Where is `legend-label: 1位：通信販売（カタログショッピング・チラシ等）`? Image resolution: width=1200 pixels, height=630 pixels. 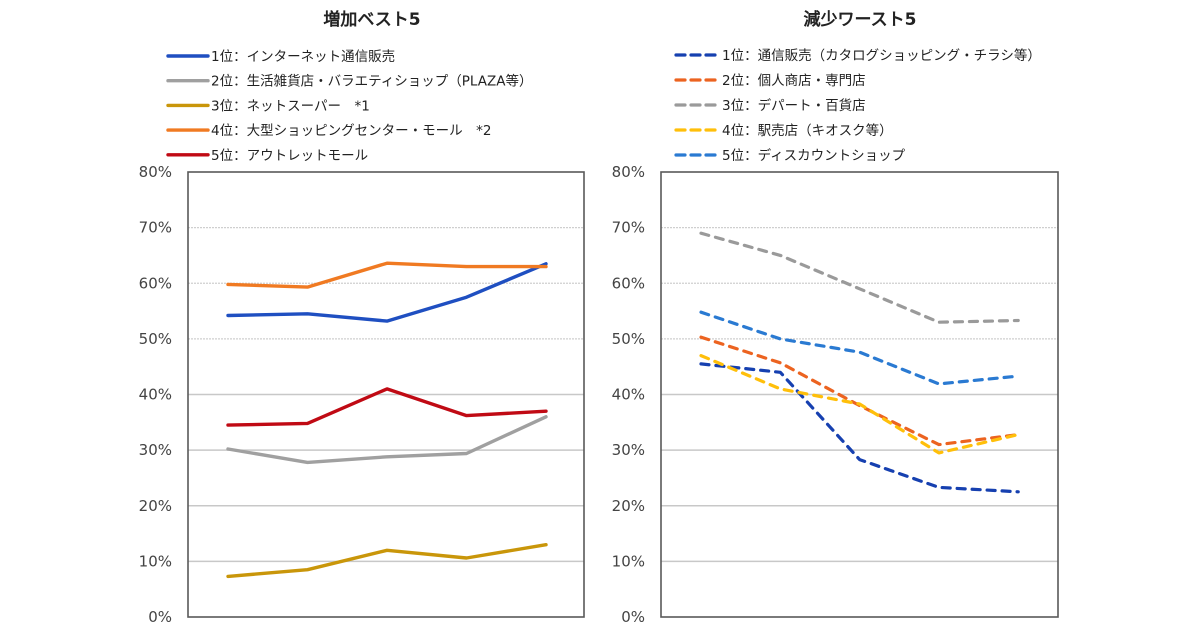 legend-label: 1位：通信販売（カタログショッピング・チラシ等） is located at coordinates (881, 55).